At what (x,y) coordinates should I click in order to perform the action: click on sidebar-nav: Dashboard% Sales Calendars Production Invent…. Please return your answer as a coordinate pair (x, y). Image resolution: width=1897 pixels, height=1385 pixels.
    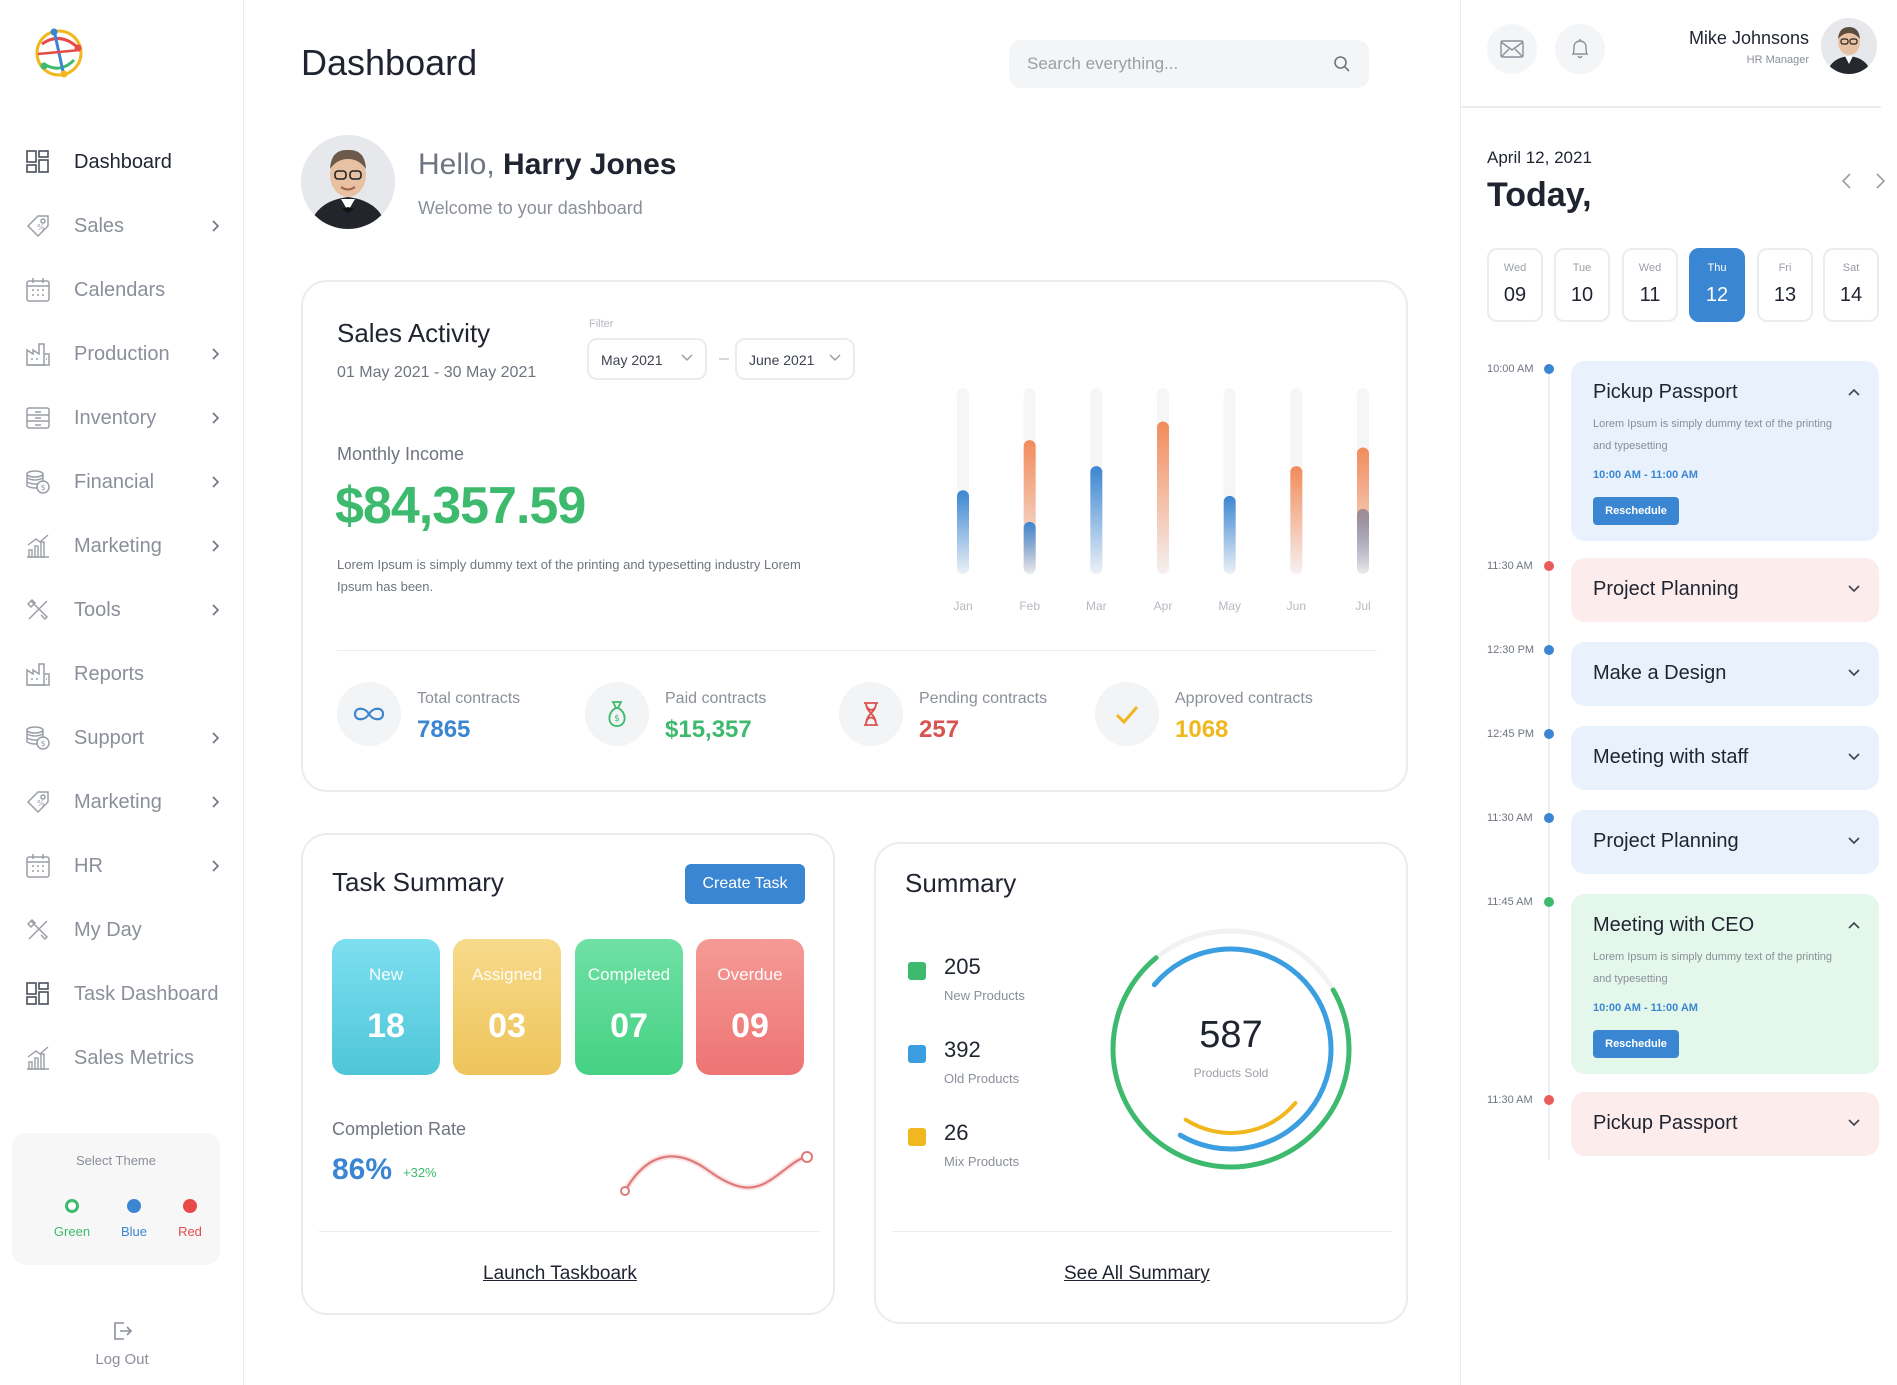
    Looking at the image, I should click on (122, 610).